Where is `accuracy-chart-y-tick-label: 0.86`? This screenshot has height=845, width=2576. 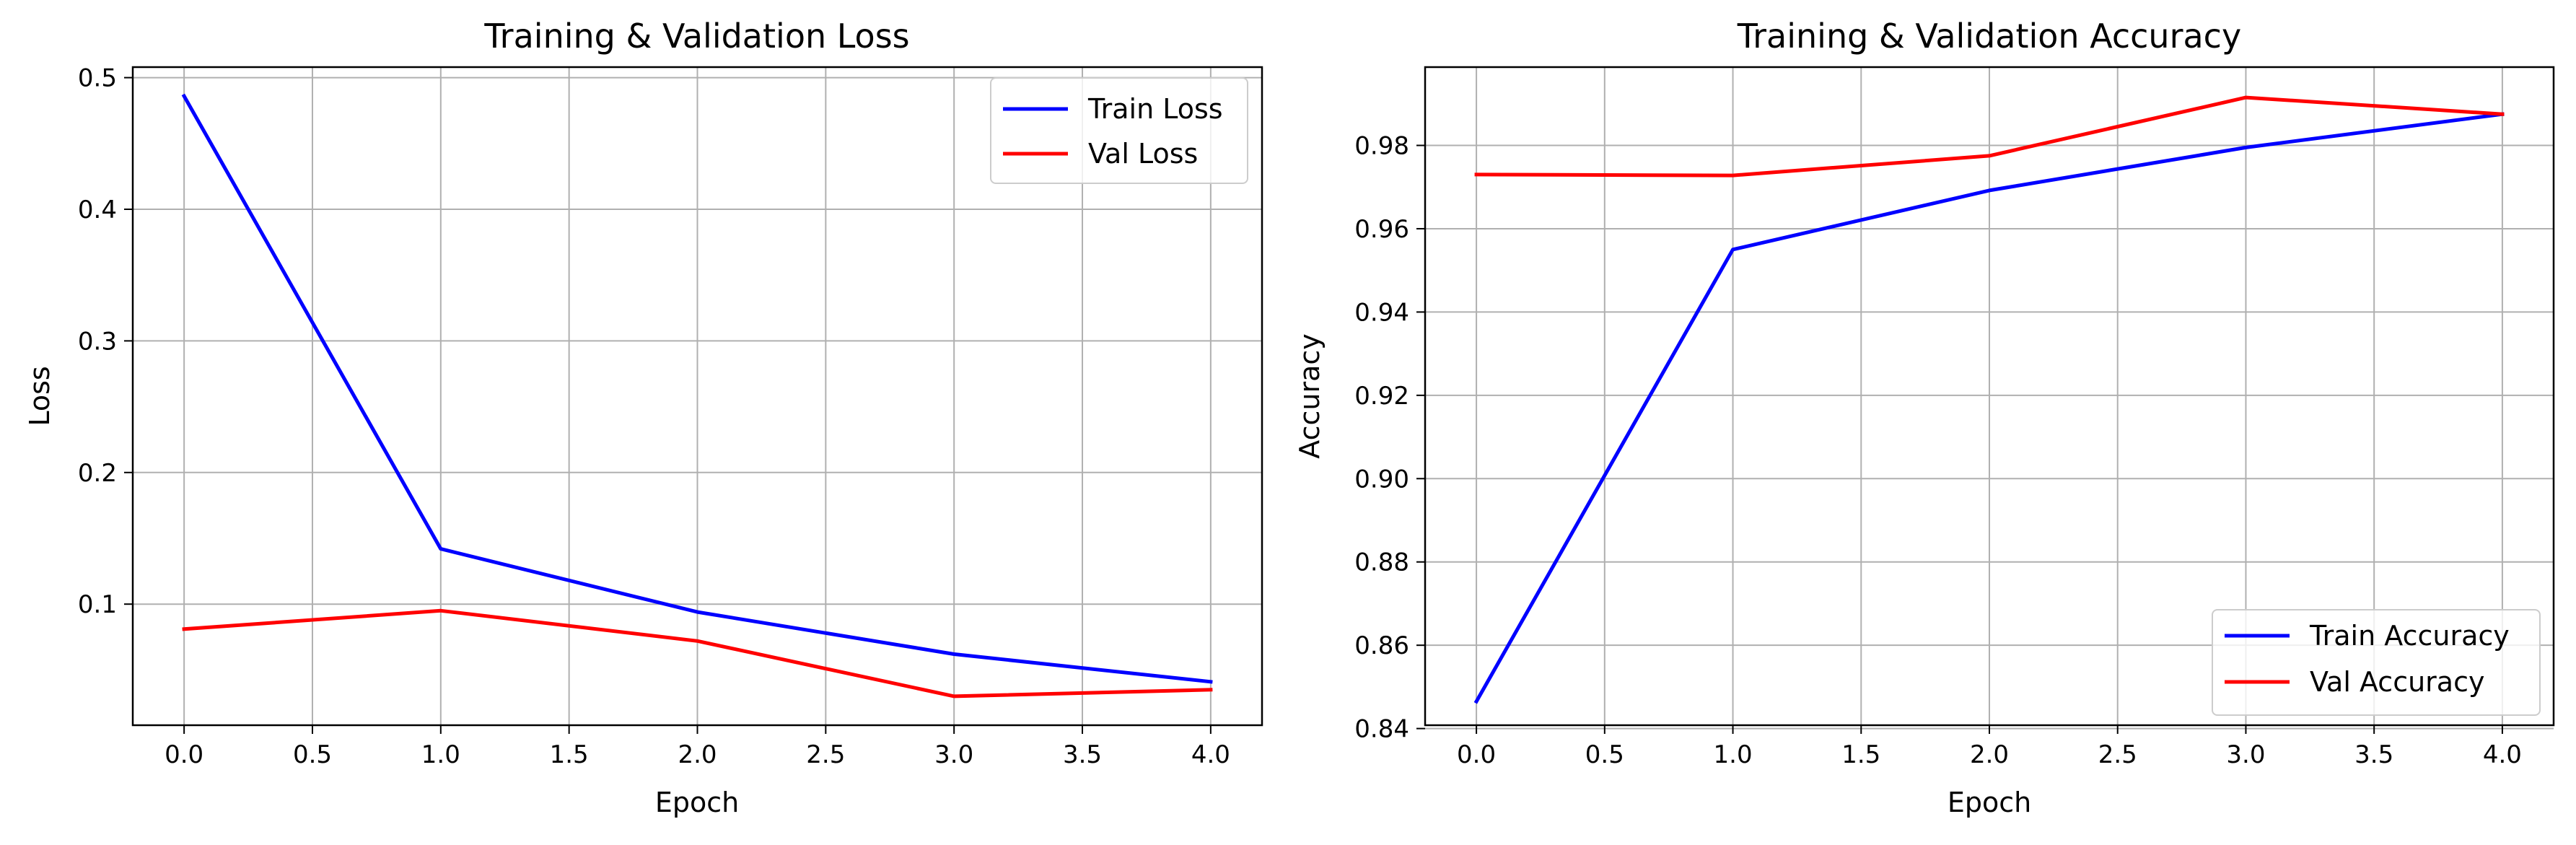 accuracy-chart-y-tick-label: 0.86 is located at coordinates (1381, 645).